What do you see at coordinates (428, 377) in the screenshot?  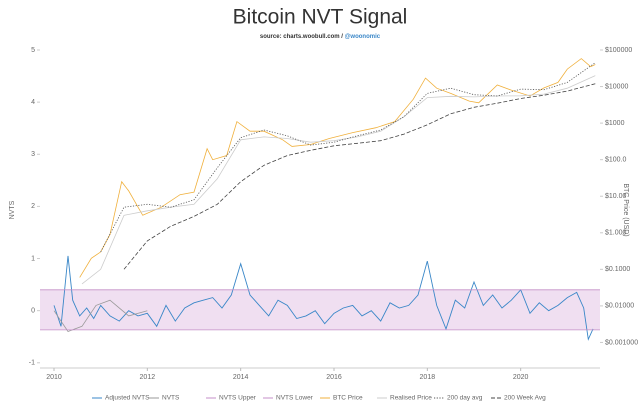 I see `x-tick-label: 2018` at bounding box center [428, 377].